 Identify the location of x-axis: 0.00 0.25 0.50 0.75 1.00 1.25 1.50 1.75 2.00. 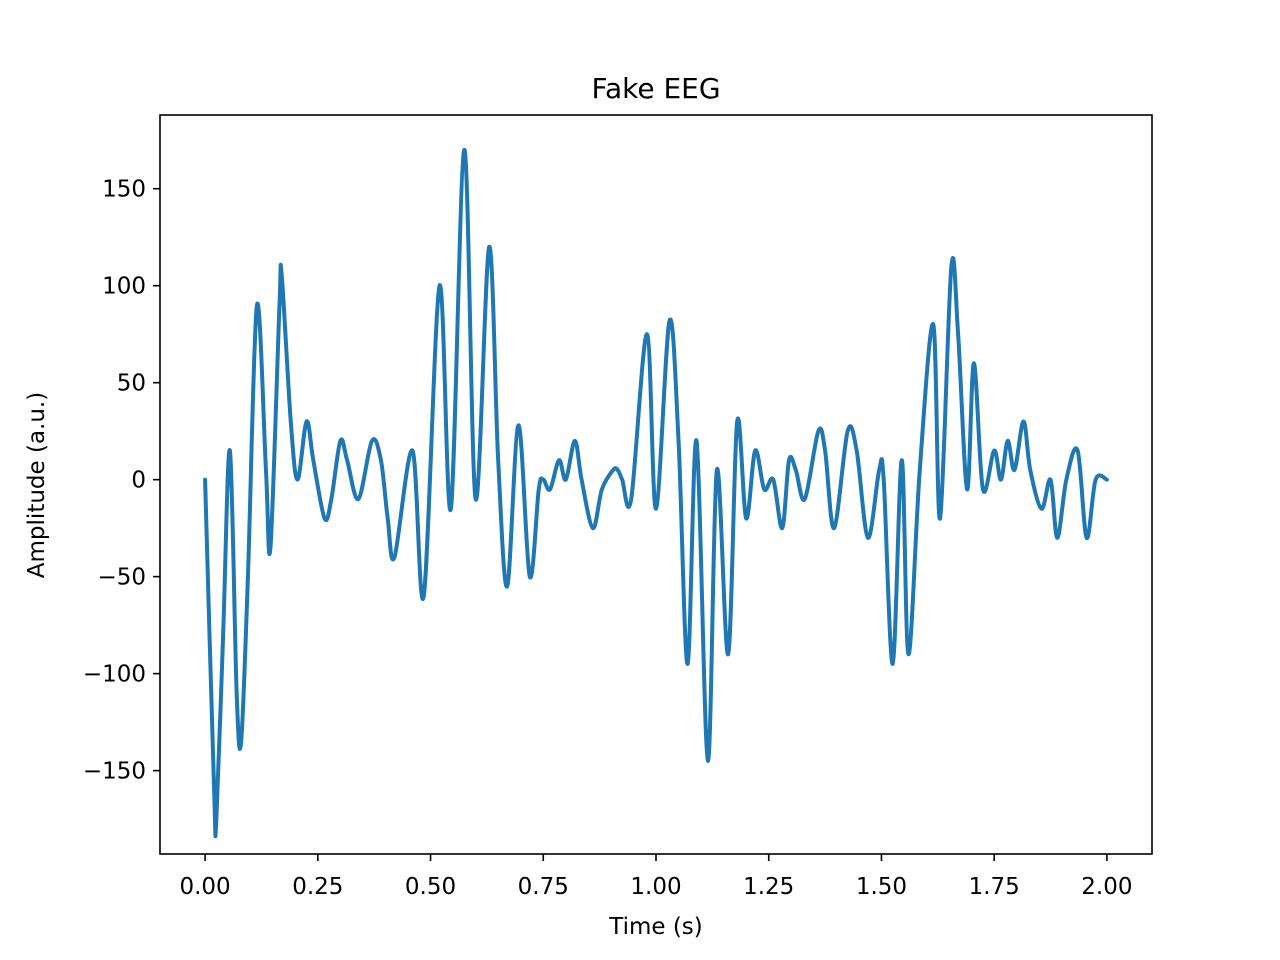
(656, 877).